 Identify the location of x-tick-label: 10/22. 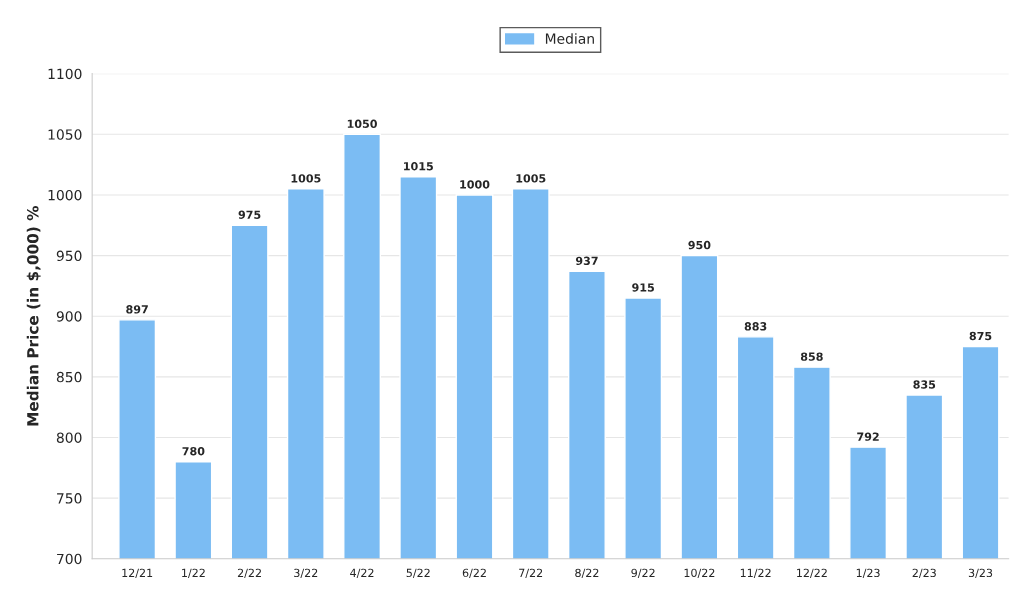
(699, 573).